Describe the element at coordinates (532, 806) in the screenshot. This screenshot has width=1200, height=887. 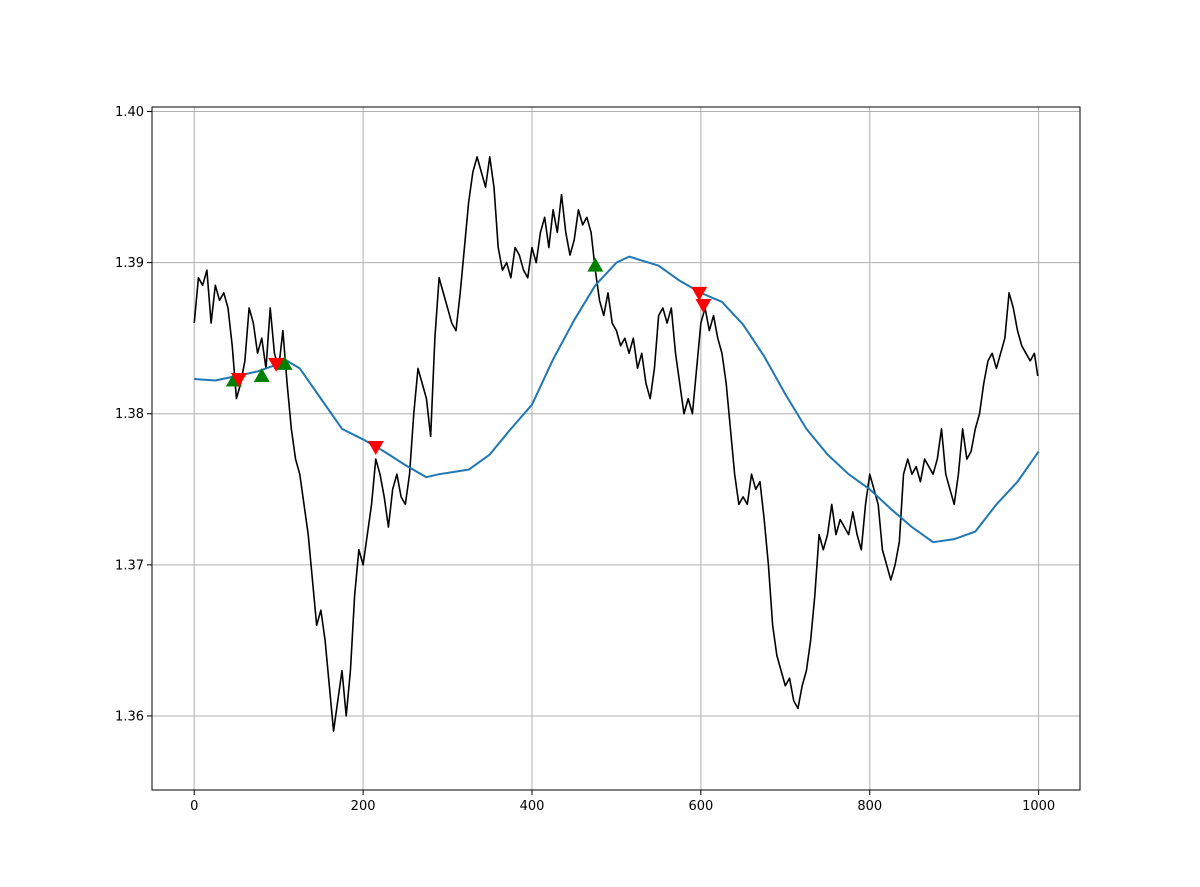
I see `x-tick-label: 400` at that location.